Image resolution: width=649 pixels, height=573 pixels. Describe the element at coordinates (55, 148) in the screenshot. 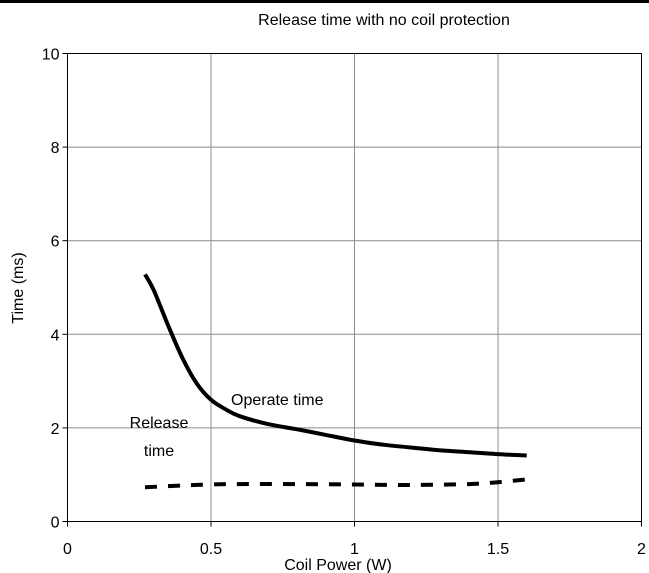

I see `y-tick-label: 8` at that location.